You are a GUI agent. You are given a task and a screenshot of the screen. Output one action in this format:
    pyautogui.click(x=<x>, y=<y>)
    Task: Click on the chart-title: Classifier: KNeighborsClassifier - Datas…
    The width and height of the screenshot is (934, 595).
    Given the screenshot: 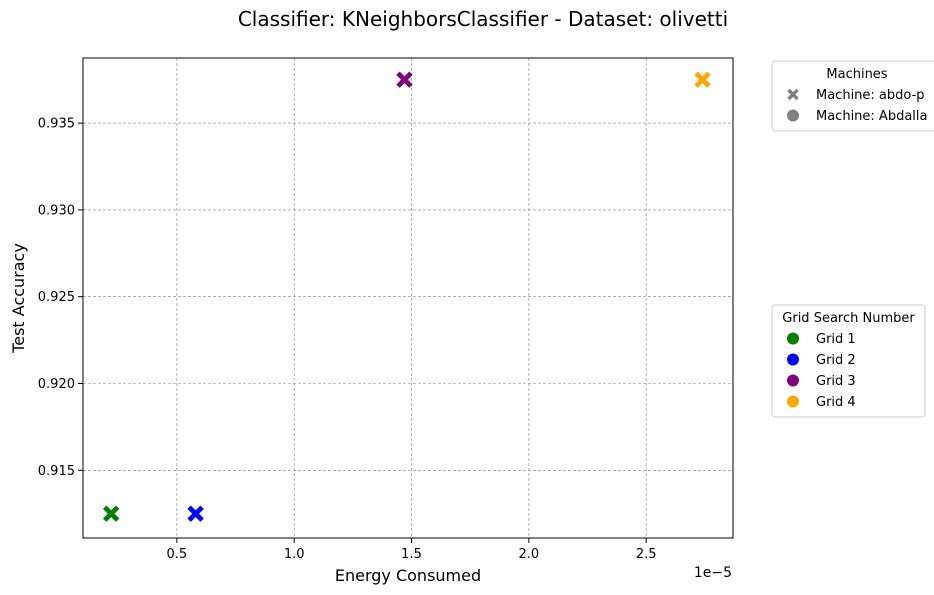 What is the action you would take?
    pyautogui.click(x=483, y=19)
    